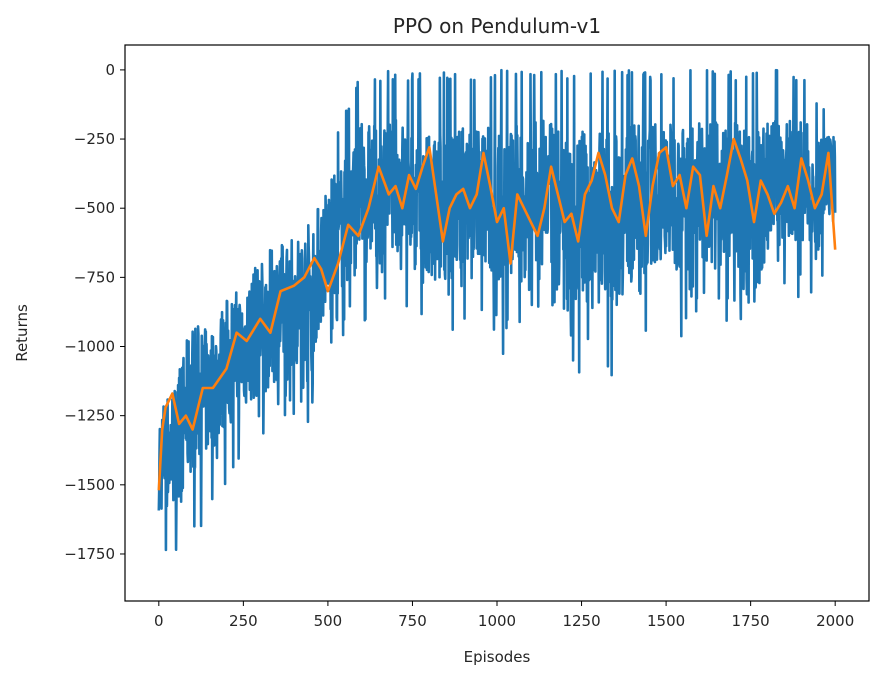 This screenshot has height=680, width=879. Describe the element at coordinates (835, 621) in the screenshot. I see `x-tick-label: 2000` at that location.